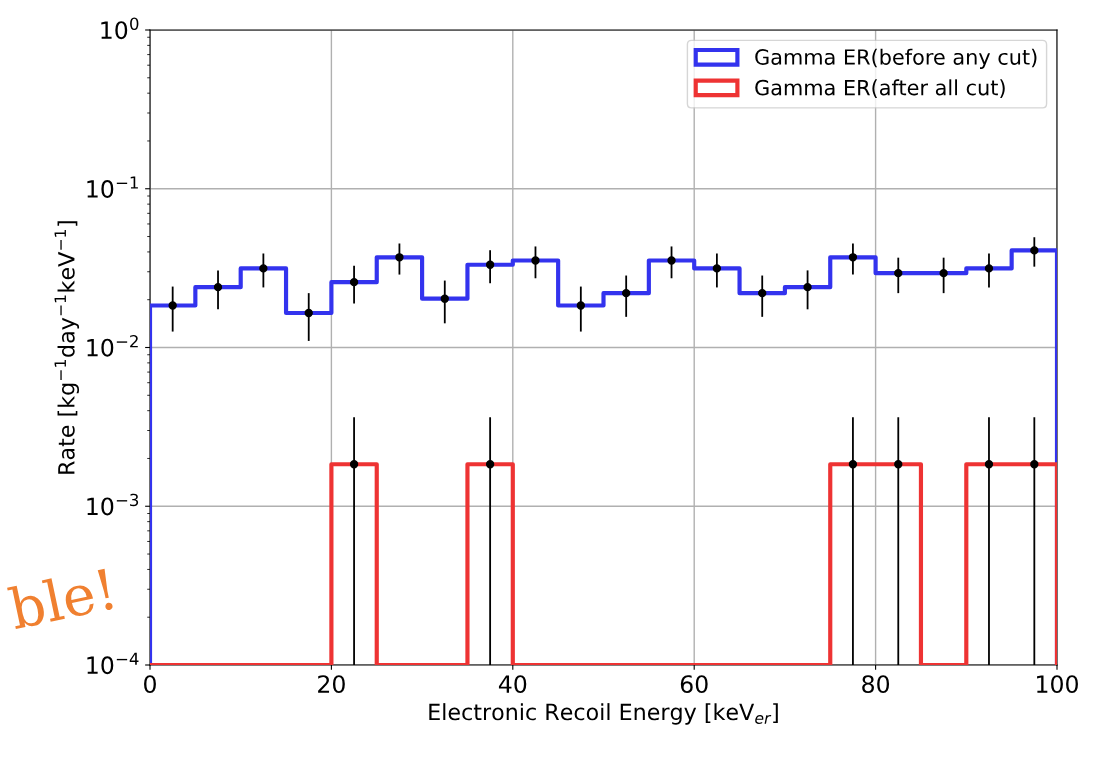 Image resolution: width=1106 pixels, height=758 pixels. Describe the element at coordinates (331, 684) in the screenshot. I see `x-tick-label: 20` at that location.